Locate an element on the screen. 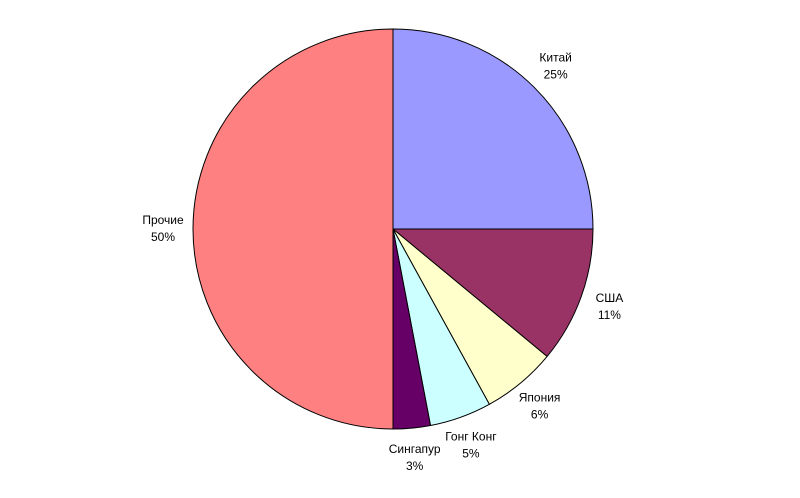 The width and height of the screenshot is (800, 498). slice-value-label: 3% is located at coordinates (415, 466).